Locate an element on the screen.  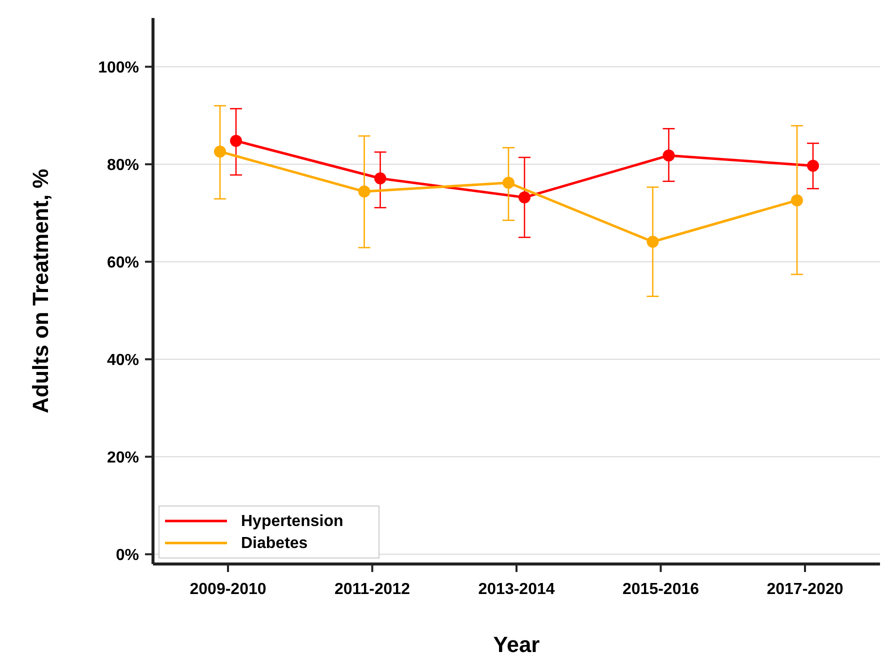
y-tick-label: 100% is located at coordinates (118, 67).